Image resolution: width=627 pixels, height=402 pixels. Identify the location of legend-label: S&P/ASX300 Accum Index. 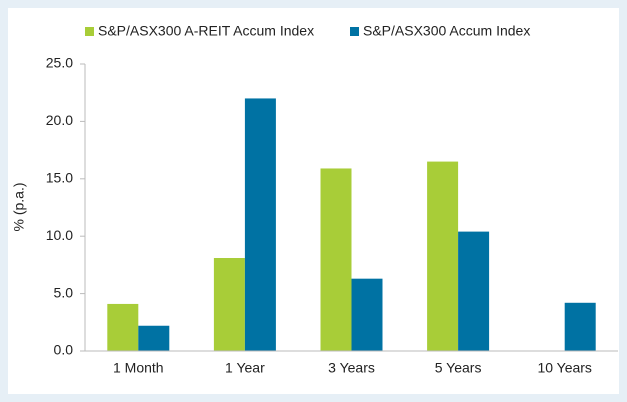
(446, 31).